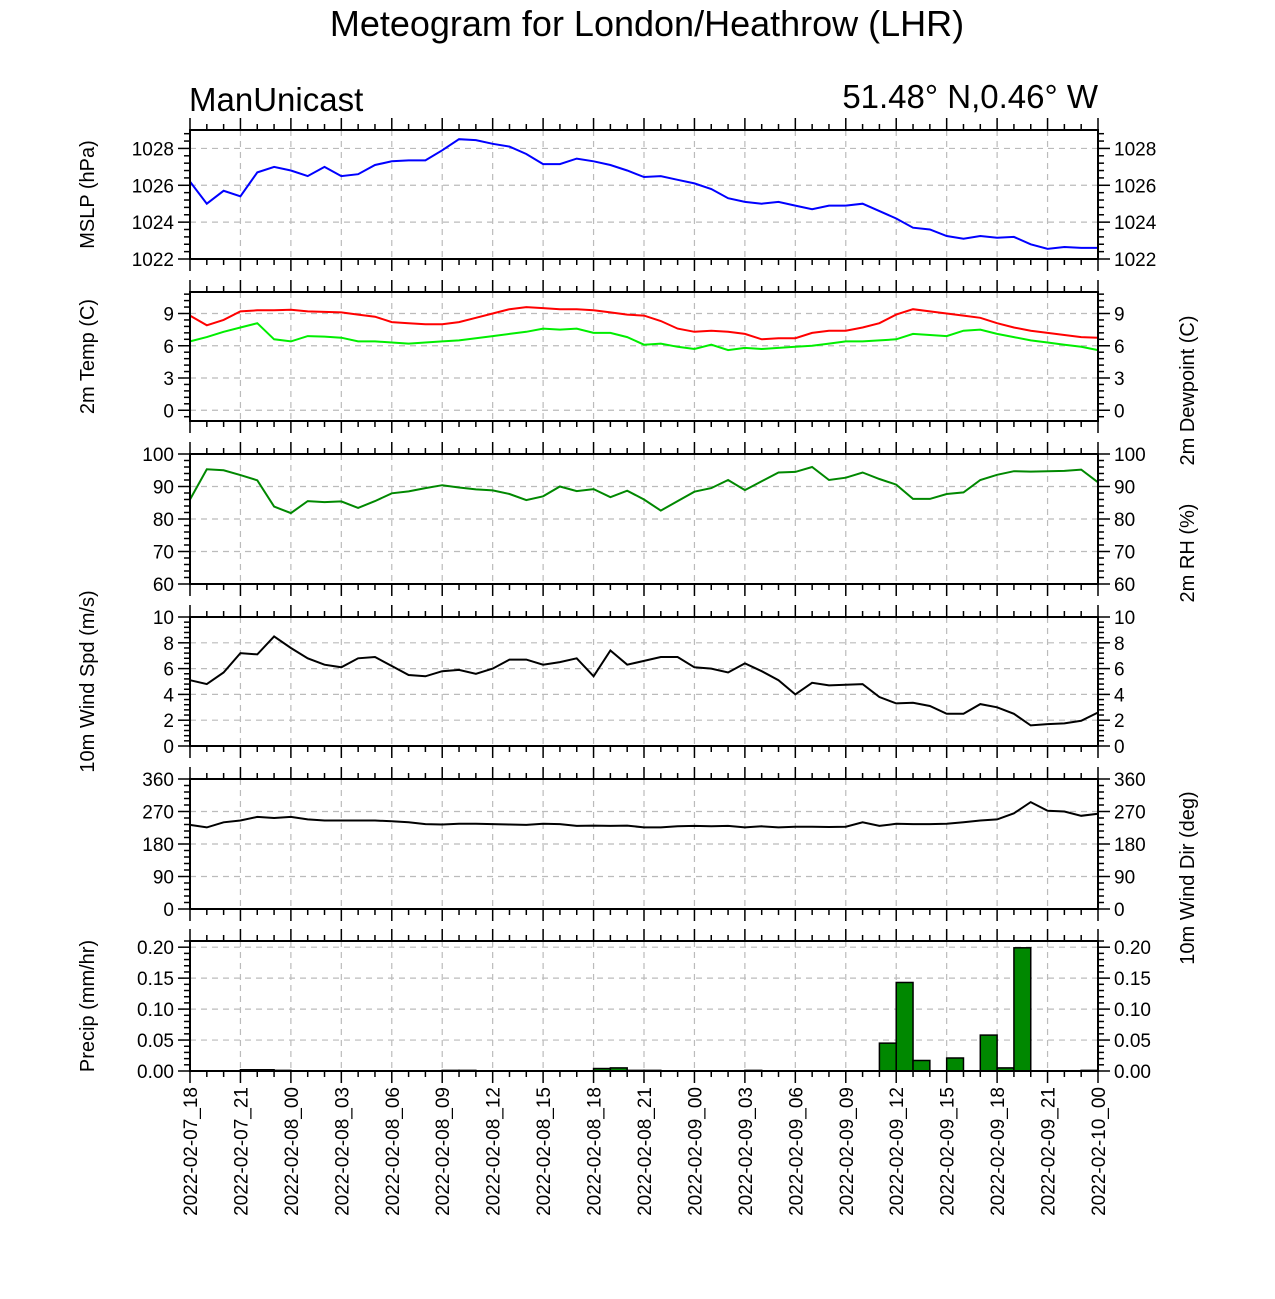 The height and width of the screenshot is (1299, 1275). I want to click on x-tick-label: 2022-02-09_18, so click(998, 1151).